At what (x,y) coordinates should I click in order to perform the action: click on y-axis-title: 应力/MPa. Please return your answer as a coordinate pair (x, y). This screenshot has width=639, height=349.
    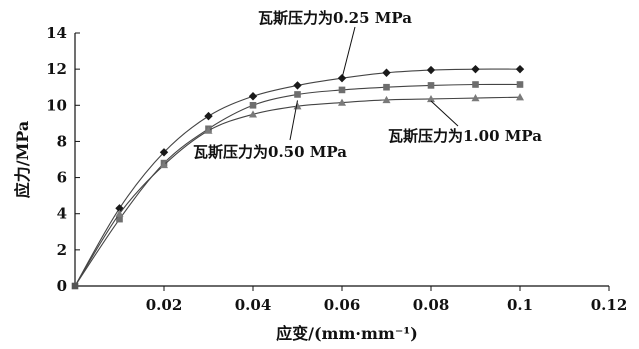
    Looking at the image, I should click on (22, 160).